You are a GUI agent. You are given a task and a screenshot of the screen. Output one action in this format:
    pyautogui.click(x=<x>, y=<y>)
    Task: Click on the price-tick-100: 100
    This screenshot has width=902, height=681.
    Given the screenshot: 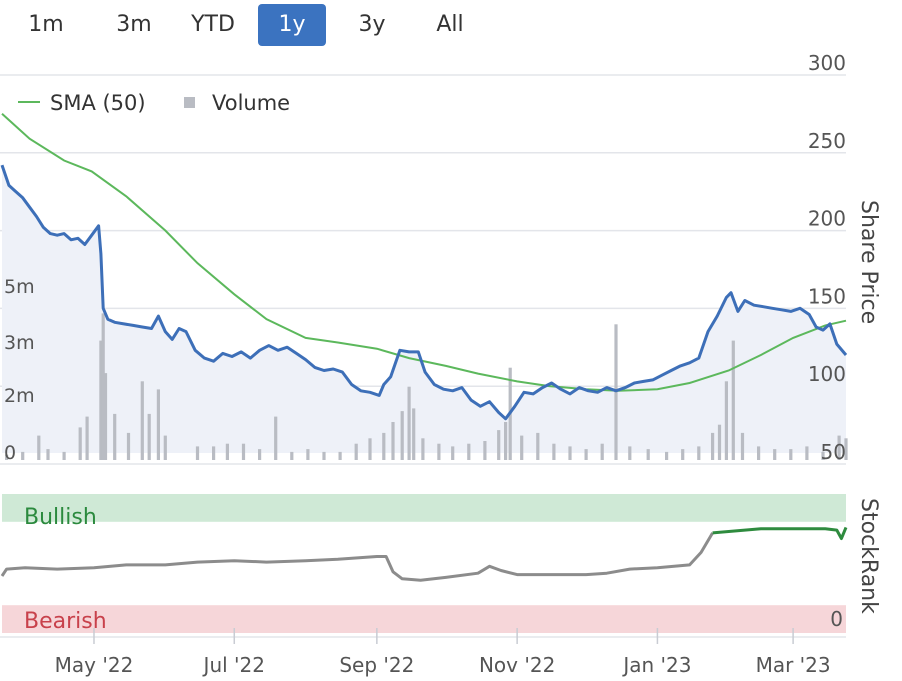 What is the action you would take?
    pyautogui.click(x=827, y=374)
    